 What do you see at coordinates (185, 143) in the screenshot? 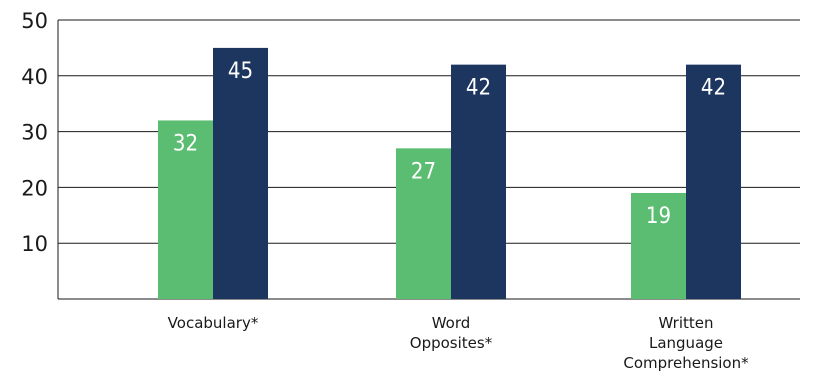
I see `data-label-series1-cat1: 32` at bounding box center [185, 143].